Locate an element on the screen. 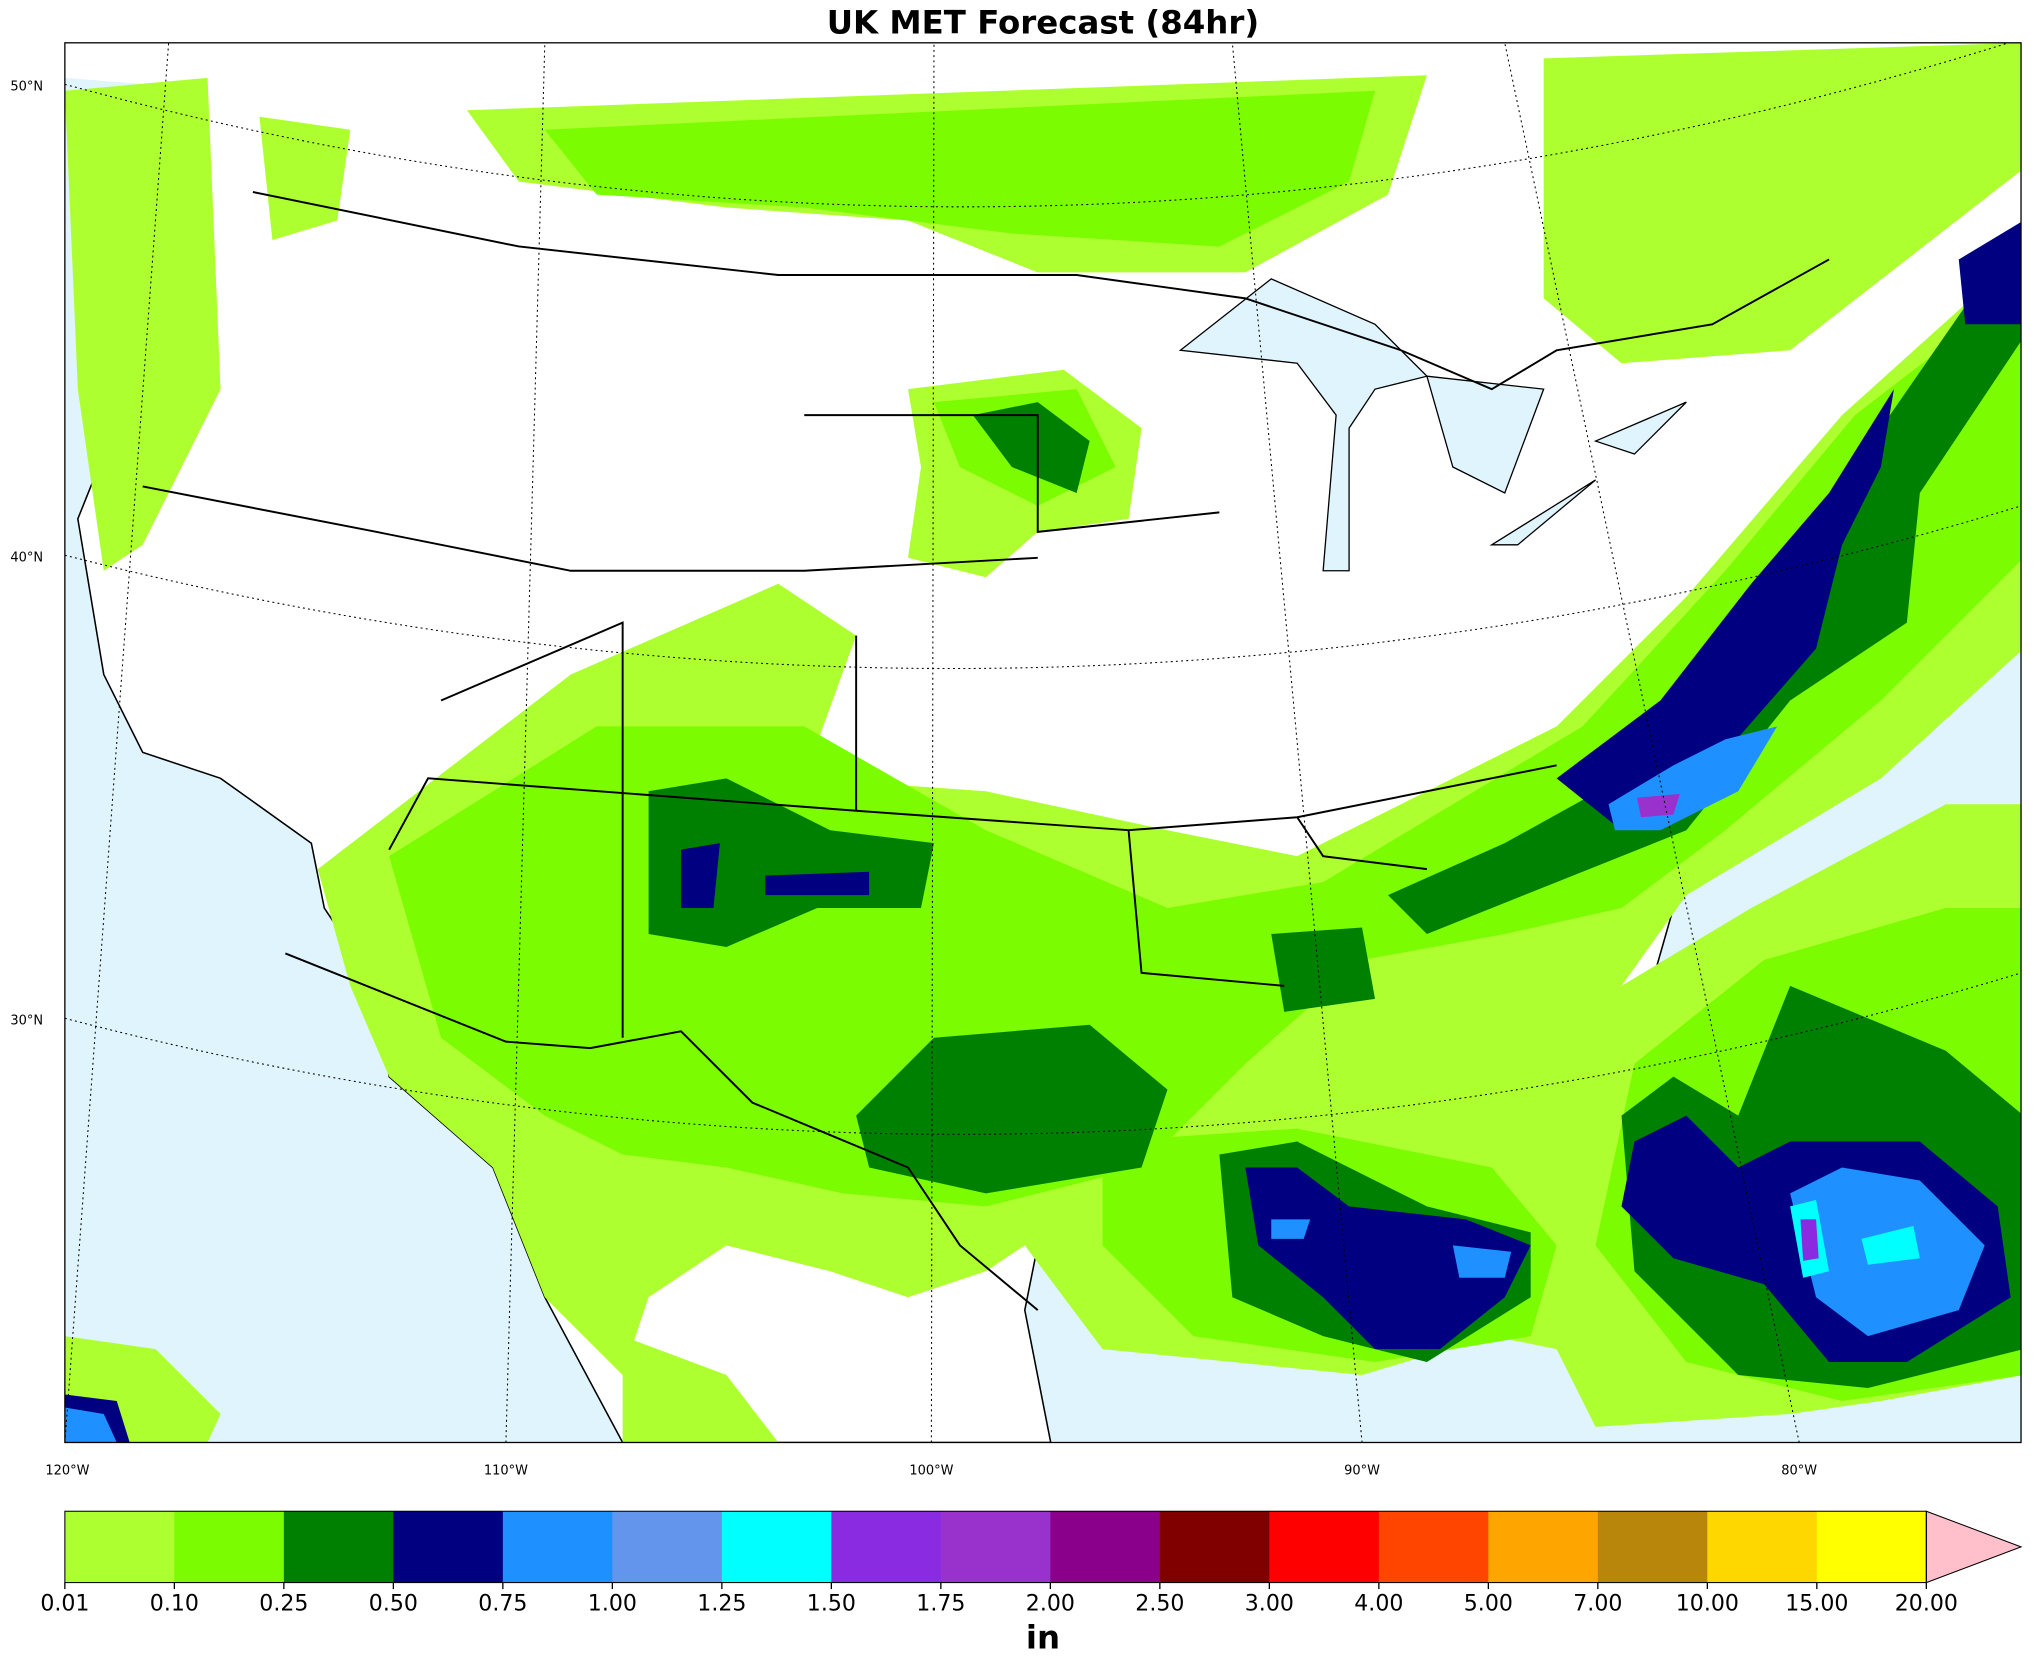 This screenshot has height=1666, width=2034. colorbar-tick-label: 7.00 is located at coordinates (1597, 1604).